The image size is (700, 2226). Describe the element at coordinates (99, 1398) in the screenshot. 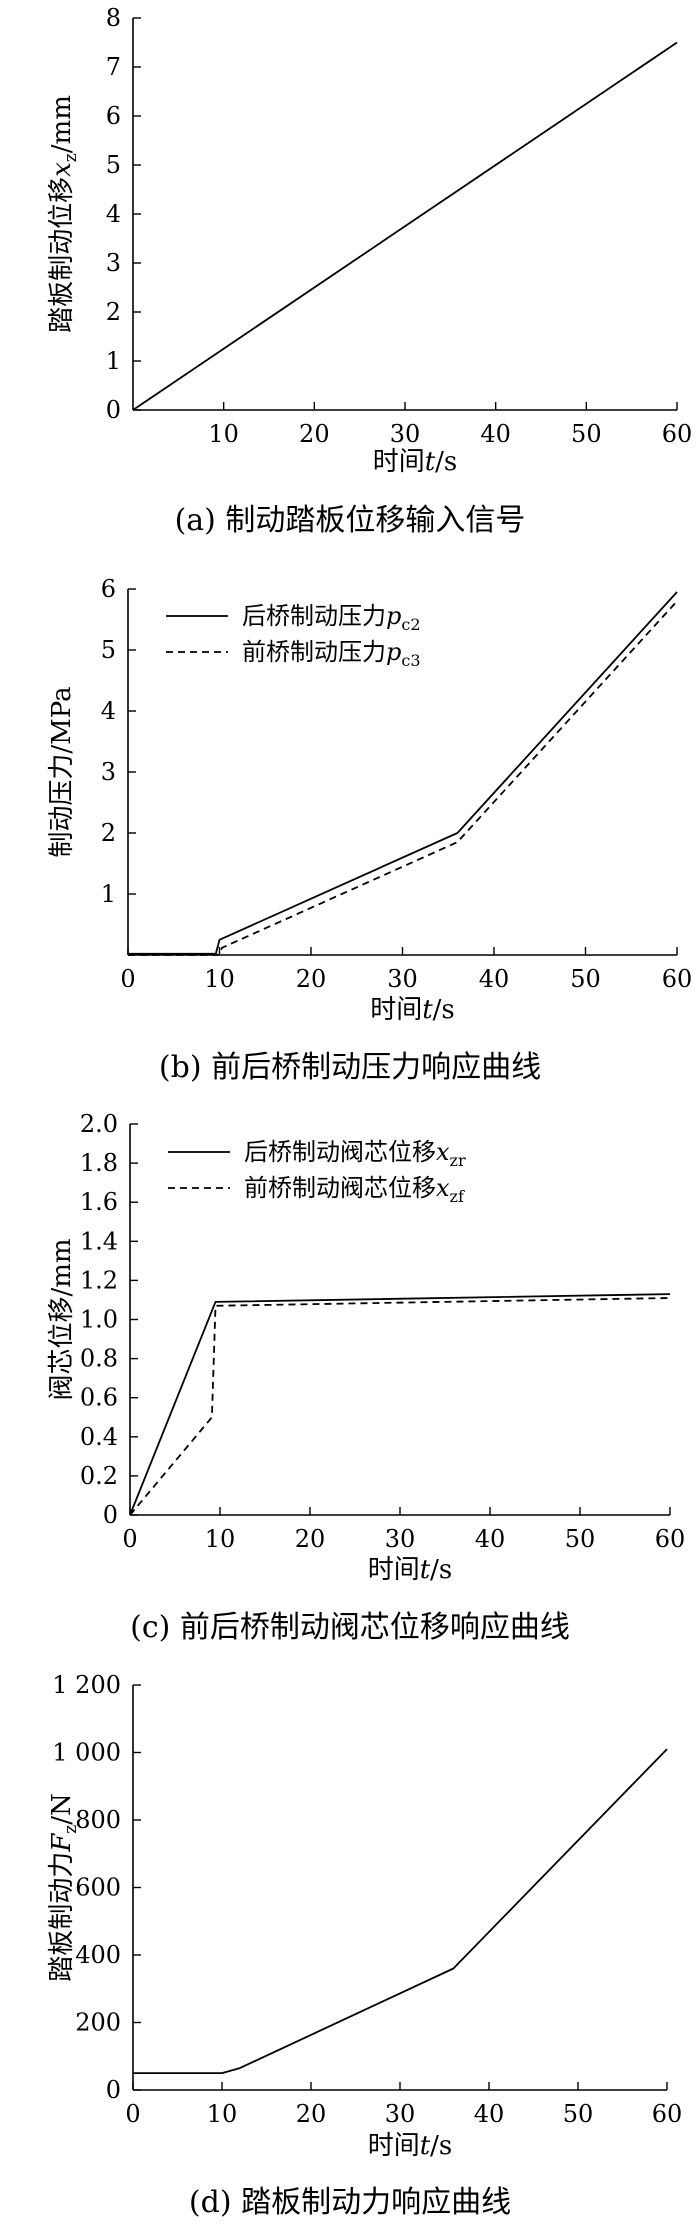

I see `y-tick-label: 0.6` at that location.